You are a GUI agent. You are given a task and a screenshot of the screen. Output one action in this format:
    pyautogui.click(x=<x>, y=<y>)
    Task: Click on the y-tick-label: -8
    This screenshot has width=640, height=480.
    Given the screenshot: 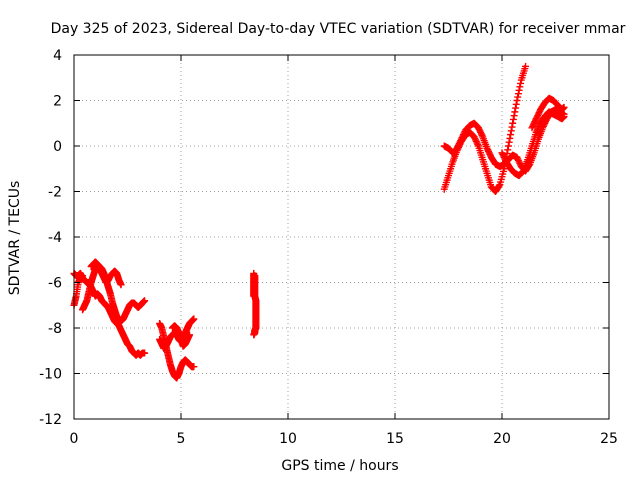 What is the action you would take?
    pyautogui.click(x=55, y=329)
    